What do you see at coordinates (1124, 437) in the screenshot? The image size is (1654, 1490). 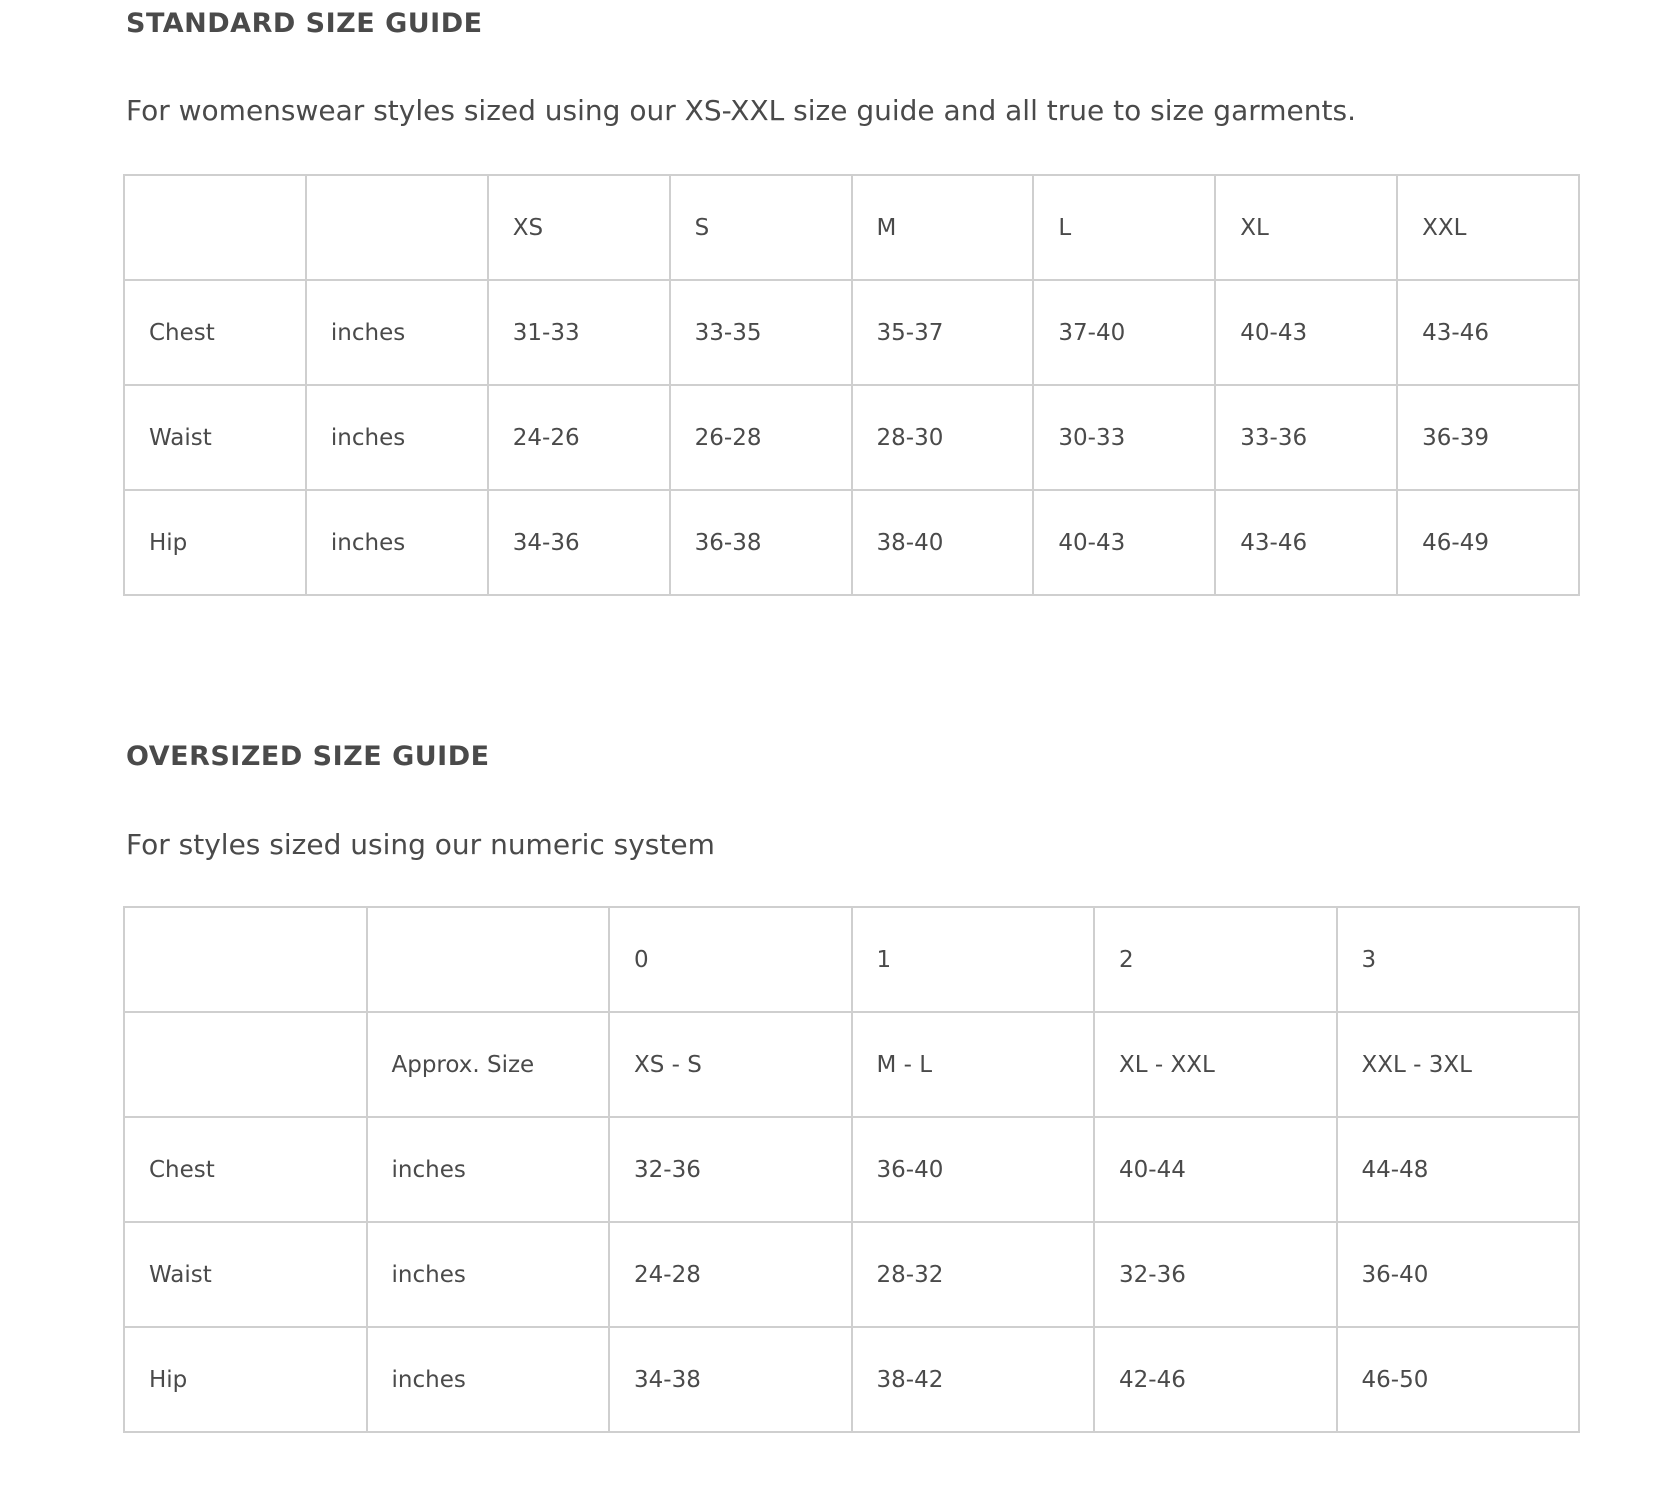 I see `table-cell: 30-33` at bounding box center [1124, 437].